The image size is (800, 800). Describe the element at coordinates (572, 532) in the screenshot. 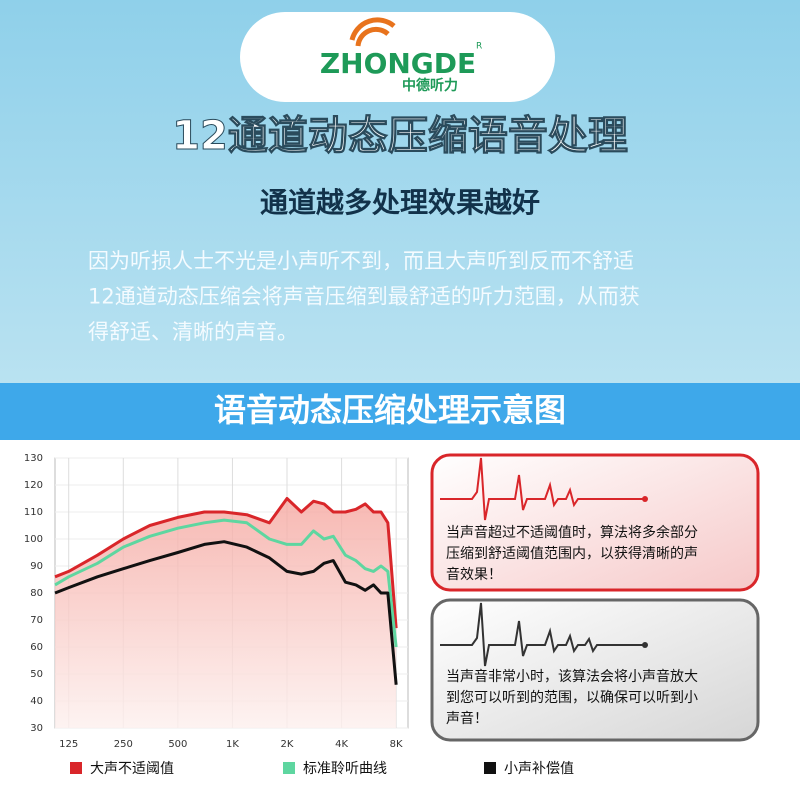

I see `note-line: 当声音超过不适阈值时，算法将多余部分` at that location.